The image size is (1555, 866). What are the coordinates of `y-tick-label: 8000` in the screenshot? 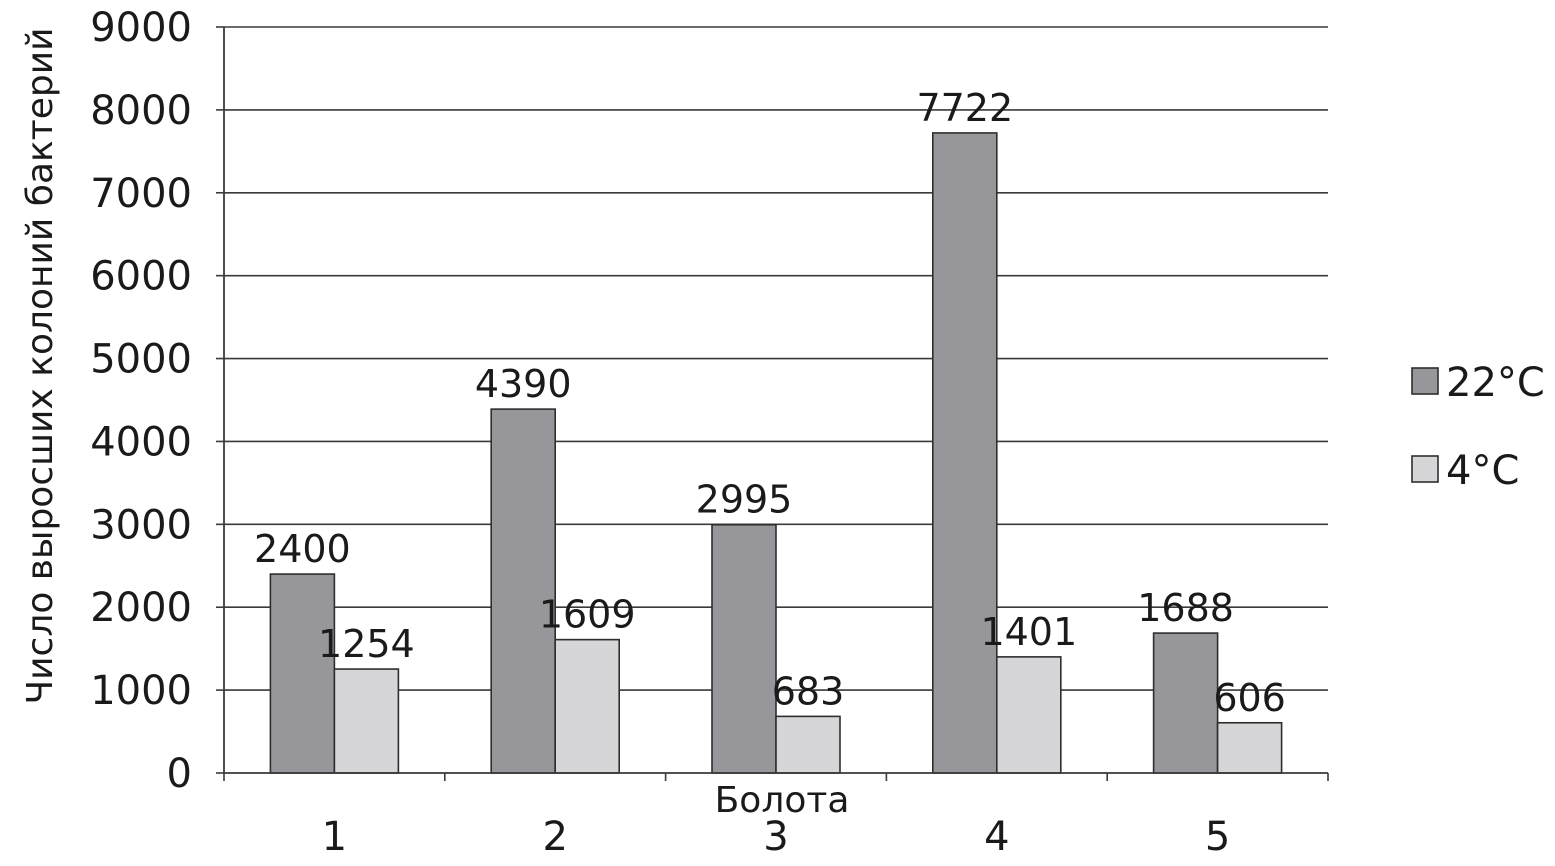 It's located at (141, 111).